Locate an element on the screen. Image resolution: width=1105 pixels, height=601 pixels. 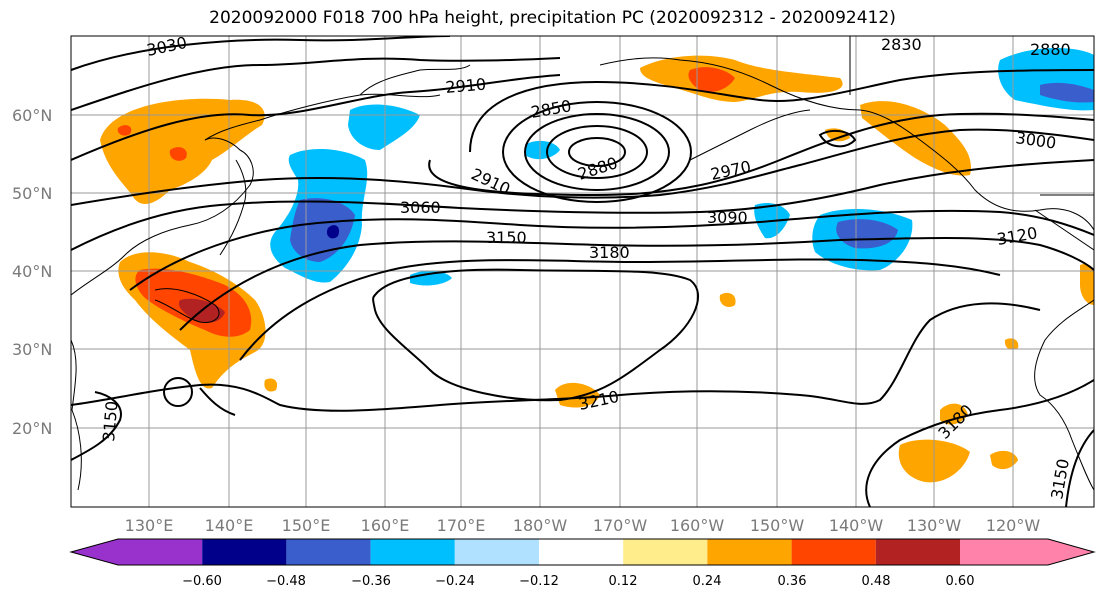
precip-negative-dark is located at coordinates (333, 232).